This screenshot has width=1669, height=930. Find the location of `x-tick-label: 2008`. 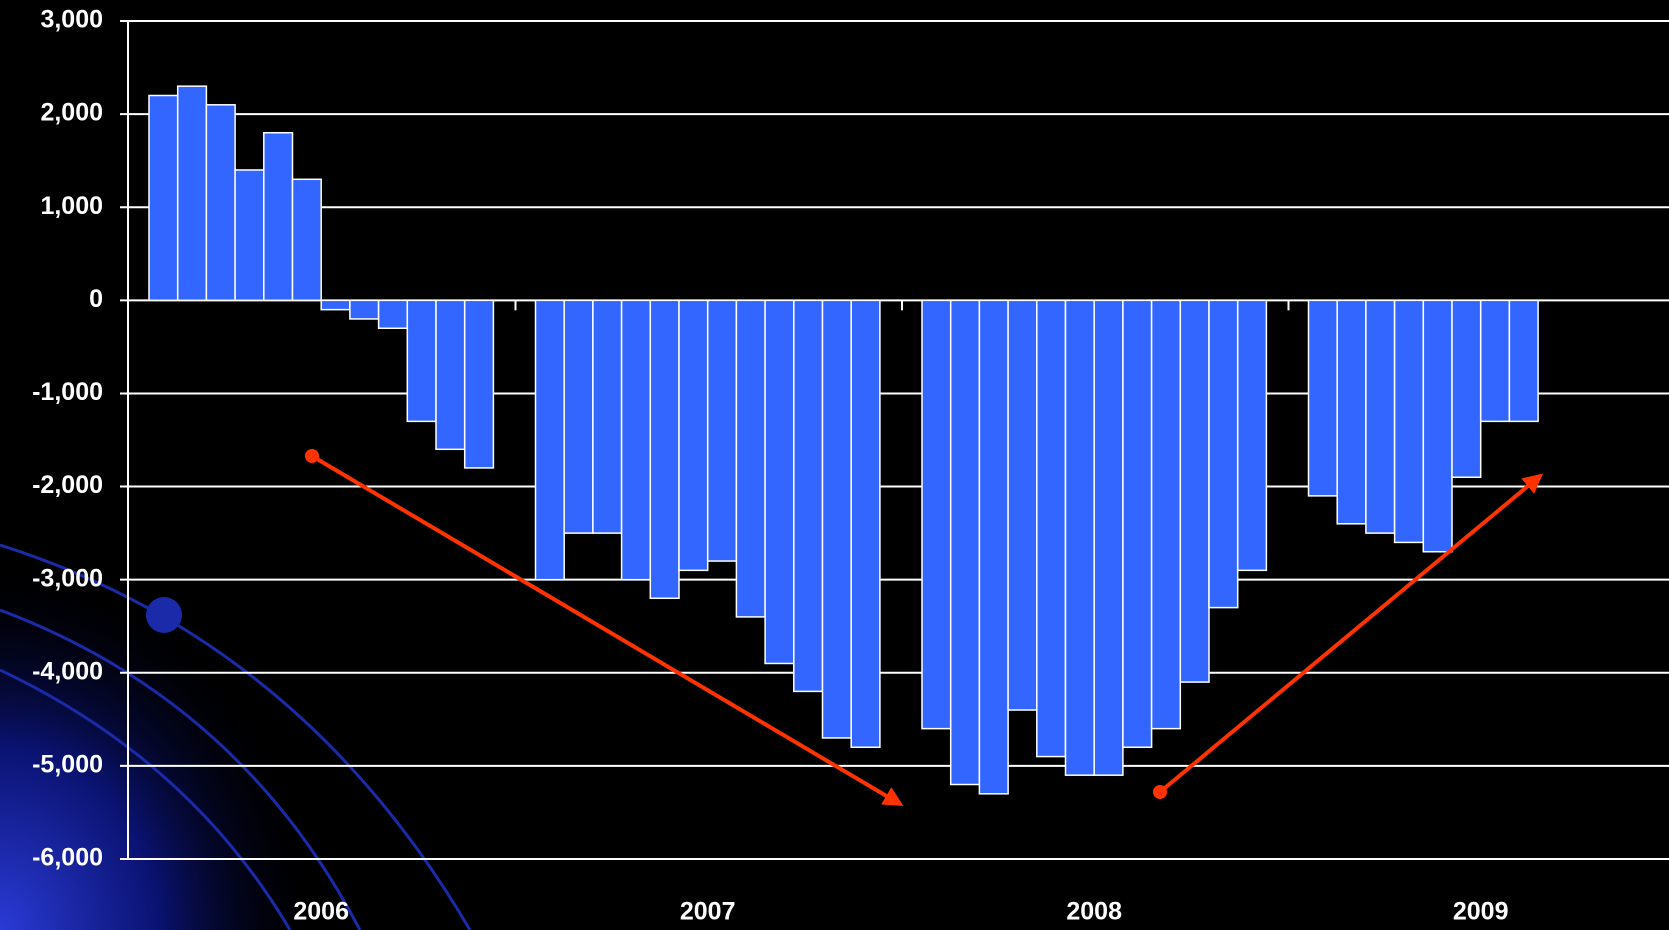

x-tick-label: 2008 is located at coordinates (1094, 912).